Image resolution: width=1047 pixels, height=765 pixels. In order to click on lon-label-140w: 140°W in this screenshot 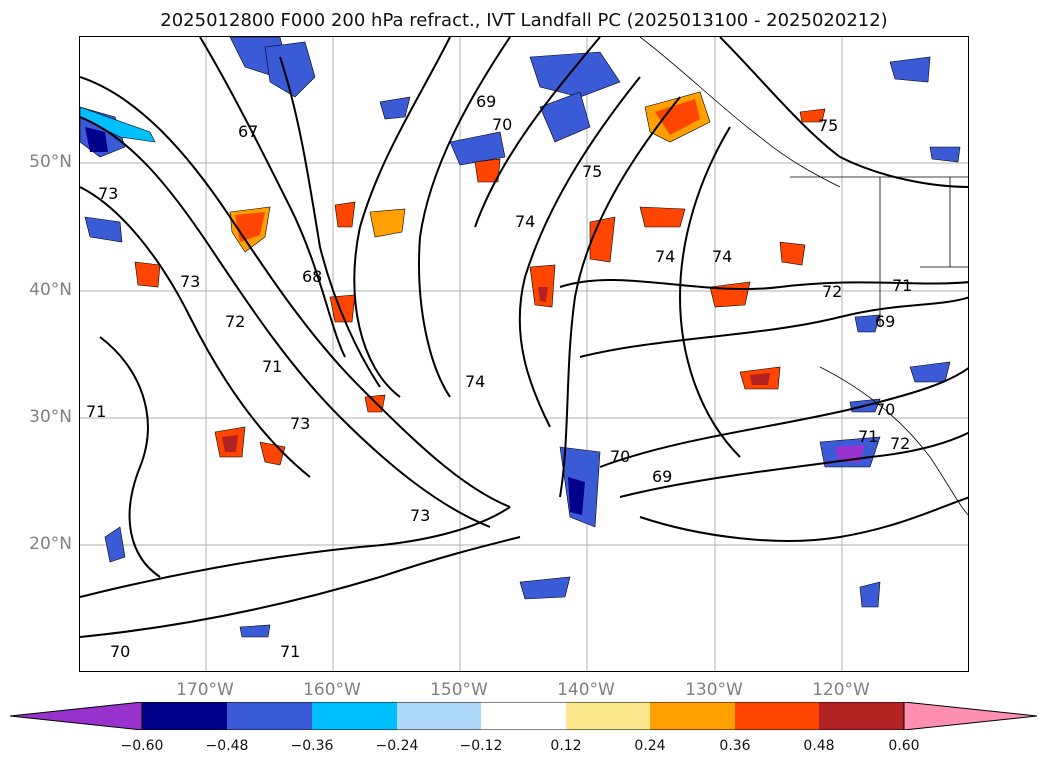, I will do `click(586, 690)`.